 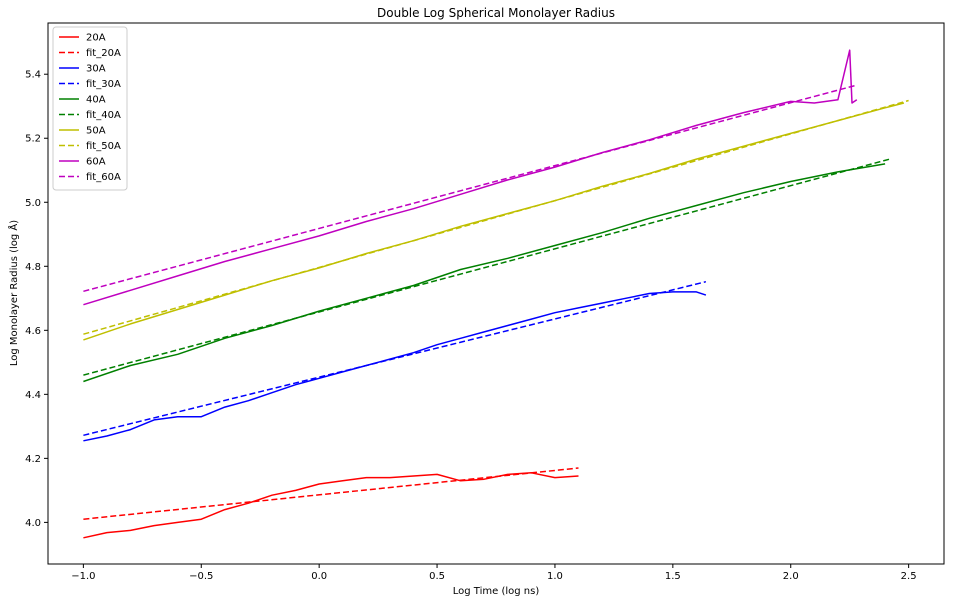 I want to click on legend-label: fit_40A, so click(x=103, y=115).